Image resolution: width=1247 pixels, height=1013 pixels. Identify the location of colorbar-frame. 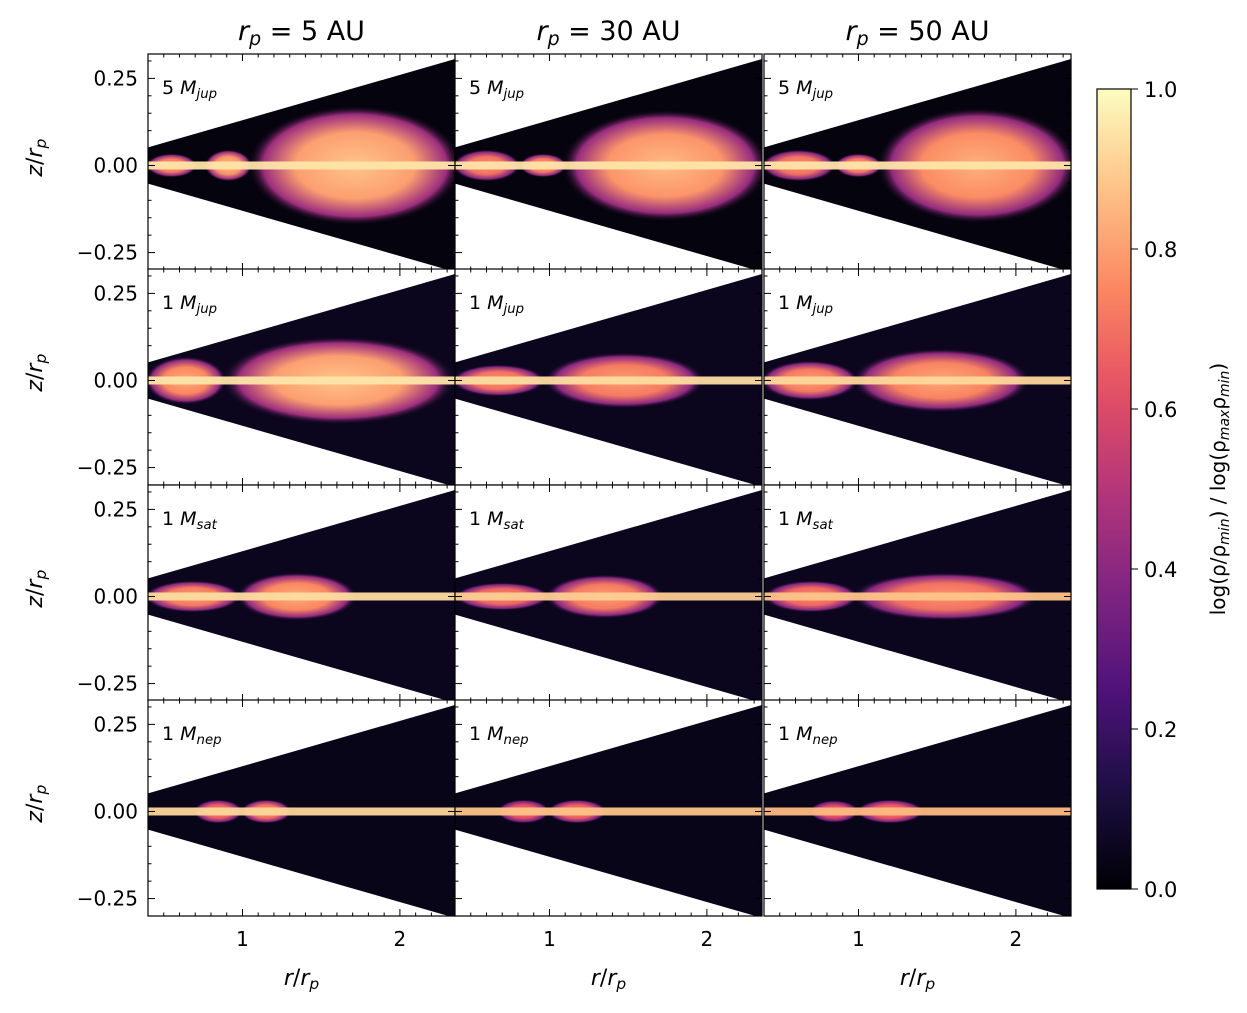
(1114, 489).